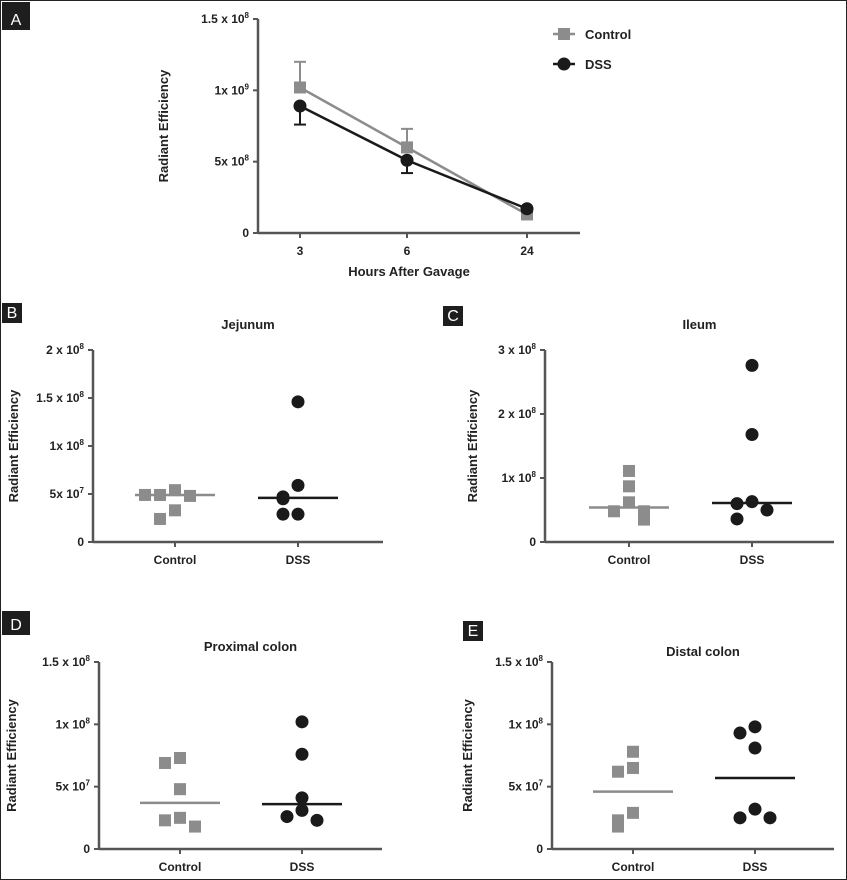  What do you see at coordinates (247, 324) in the screenshot?
I see `chart-title: Jejunum` at bounding box center [247, 324].